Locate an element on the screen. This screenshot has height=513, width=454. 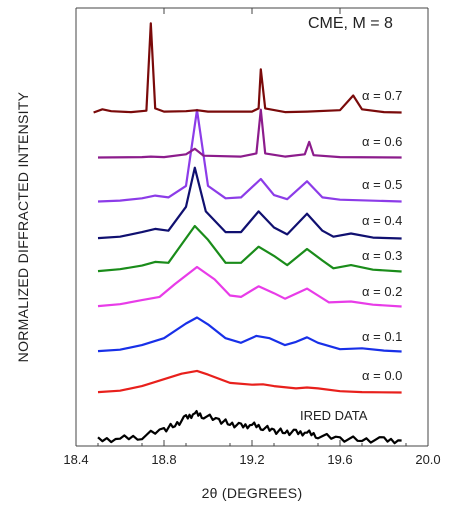
y-axis-label: NORMALIZED DIFFRACTED INTENSITY is located at coordinates (23, 226).